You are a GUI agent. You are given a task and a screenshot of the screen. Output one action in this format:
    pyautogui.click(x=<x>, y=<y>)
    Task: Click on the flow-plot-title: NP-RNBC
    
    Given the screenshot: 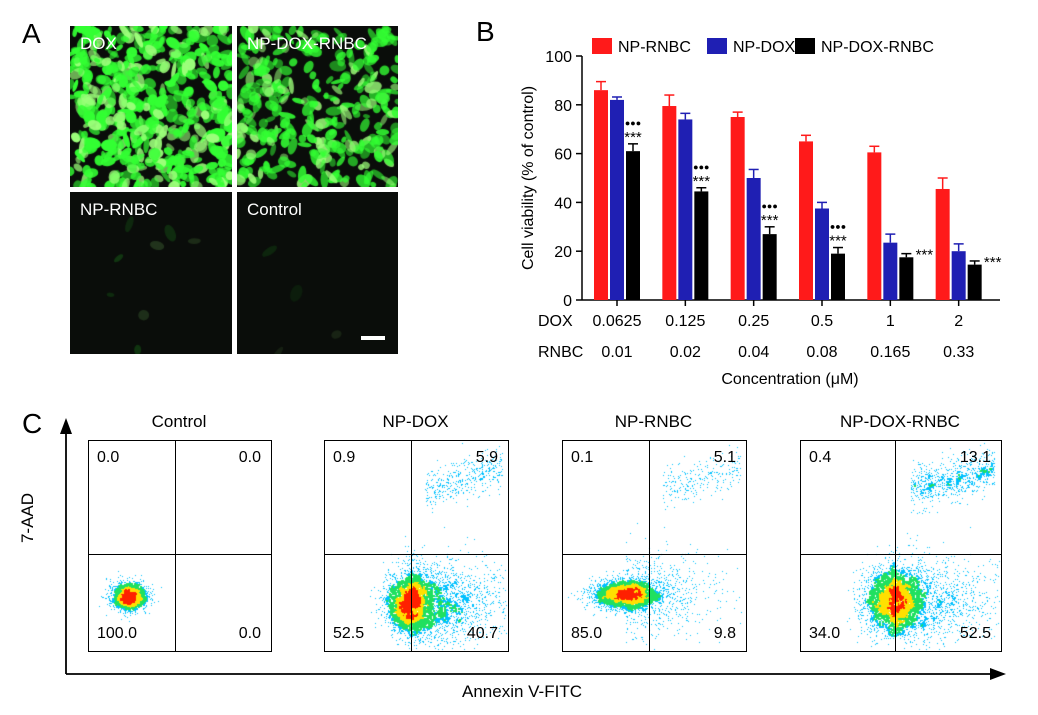 What is the action you would take?
    pyautogui.click(x=653, y=421)
    